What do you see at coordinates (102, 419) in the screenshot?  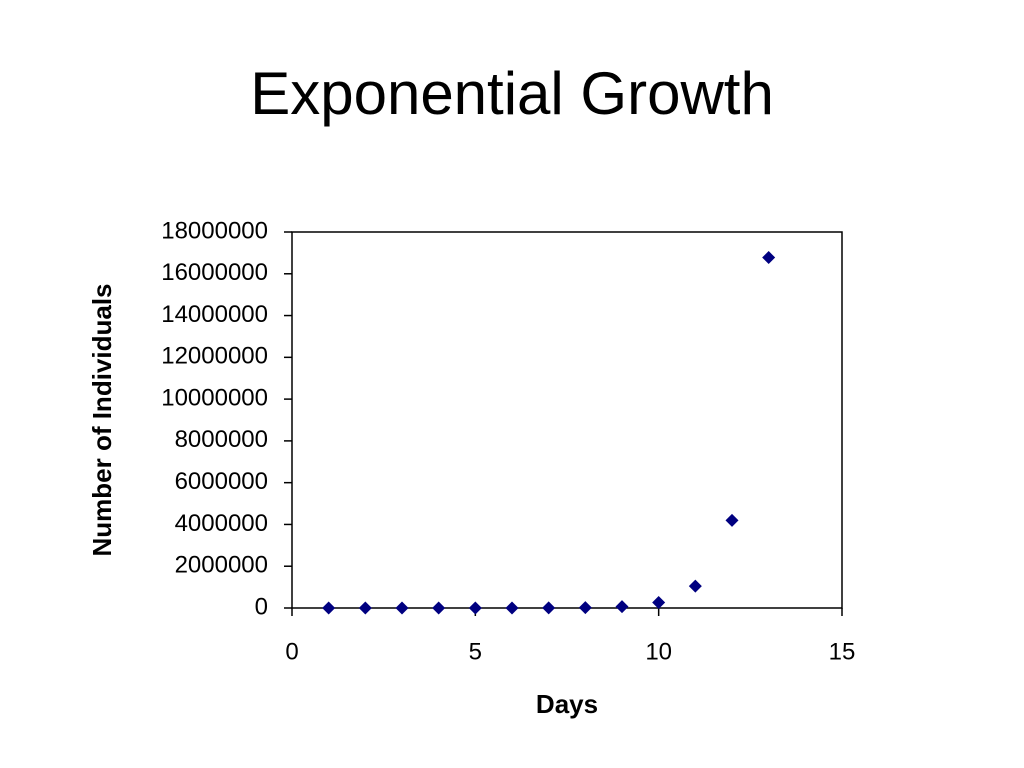 I see `y-axis-label: Number of Individuals` at bounding box center [102, 419].